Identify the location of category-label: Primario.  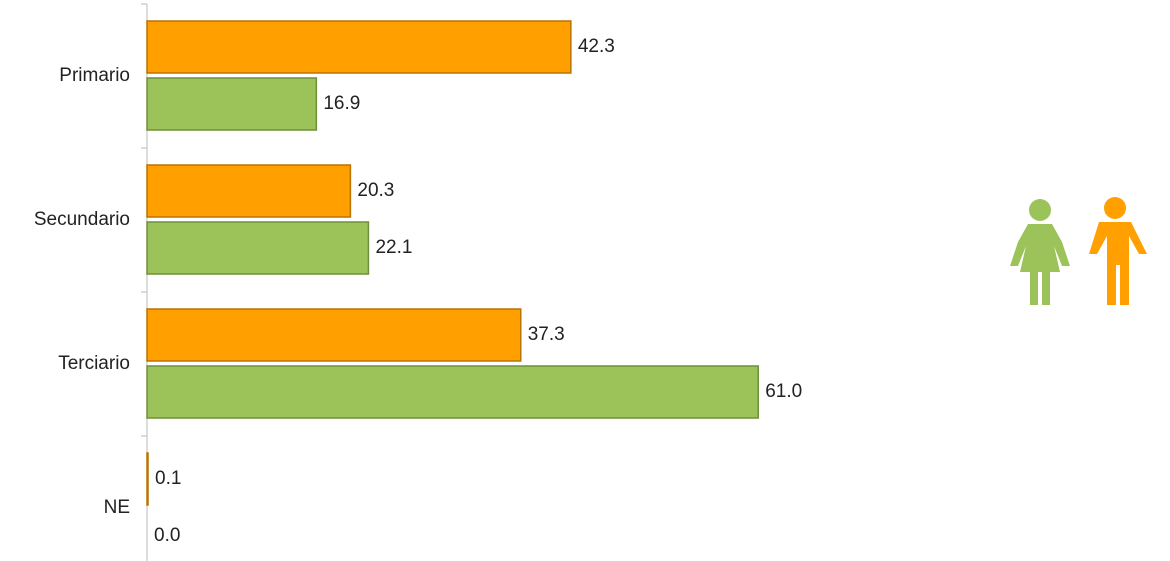
(94, 75).